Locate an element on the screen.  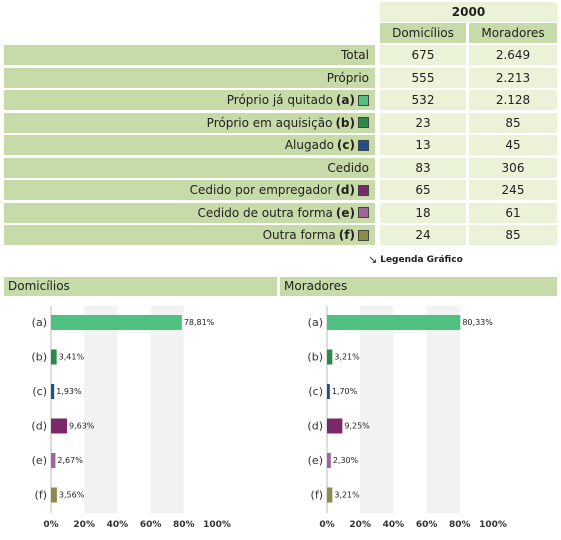
row-label-text: Cedido is located at coordinates (348, 167).